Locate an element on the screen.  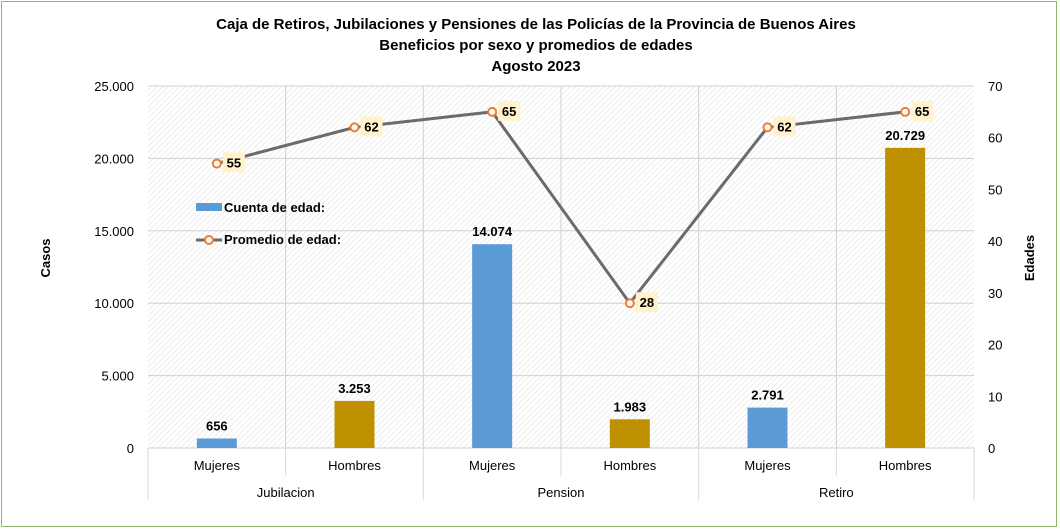
right-axis-title: Edades is located at coordinates (1029, 258).